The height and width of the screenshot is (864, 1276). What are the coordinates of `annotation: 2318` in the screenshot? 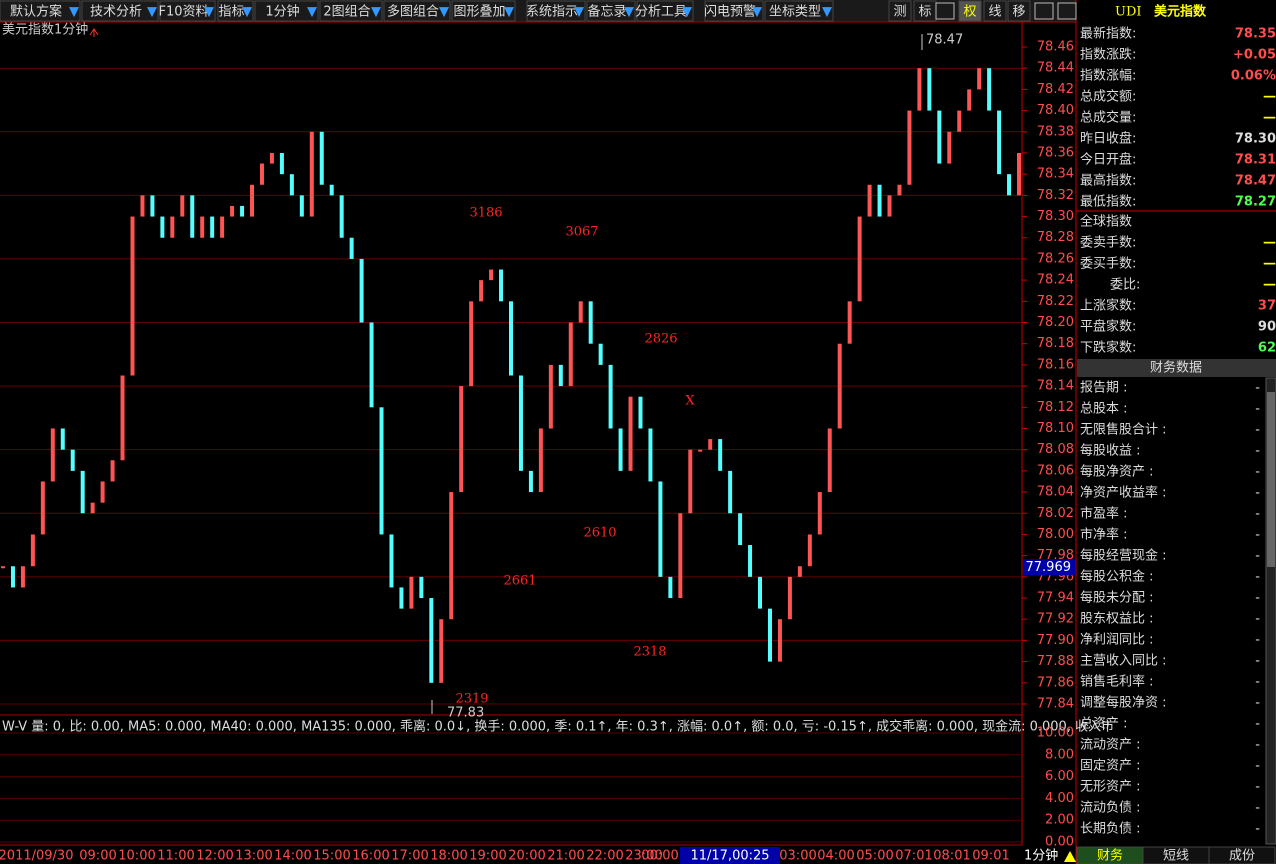 It's located at (649, 652).